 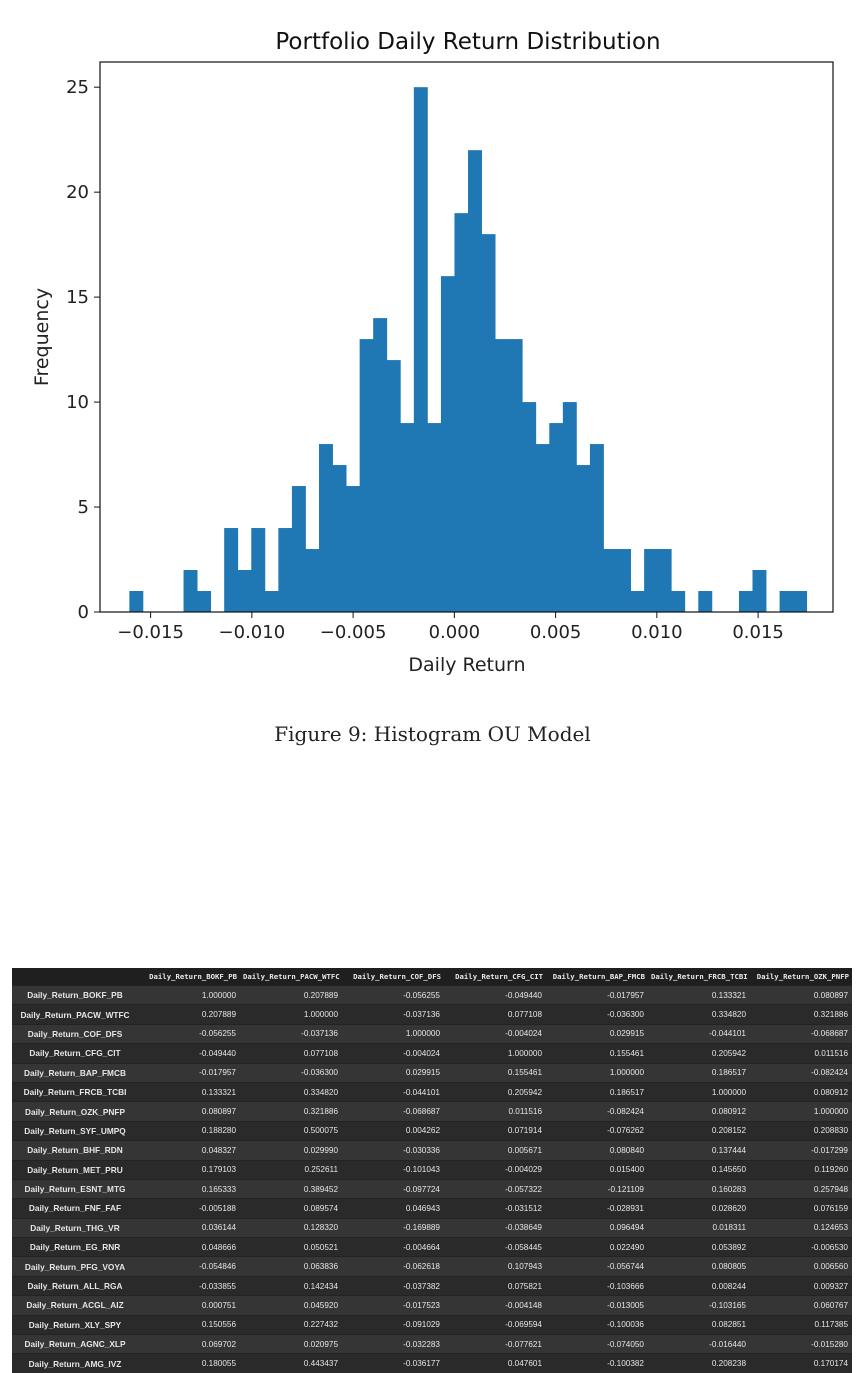 What do you see at coordinates (393, 1188) in the screenshot?
I see `table-cell: -0.097724` at bounding box center [393, 1188].